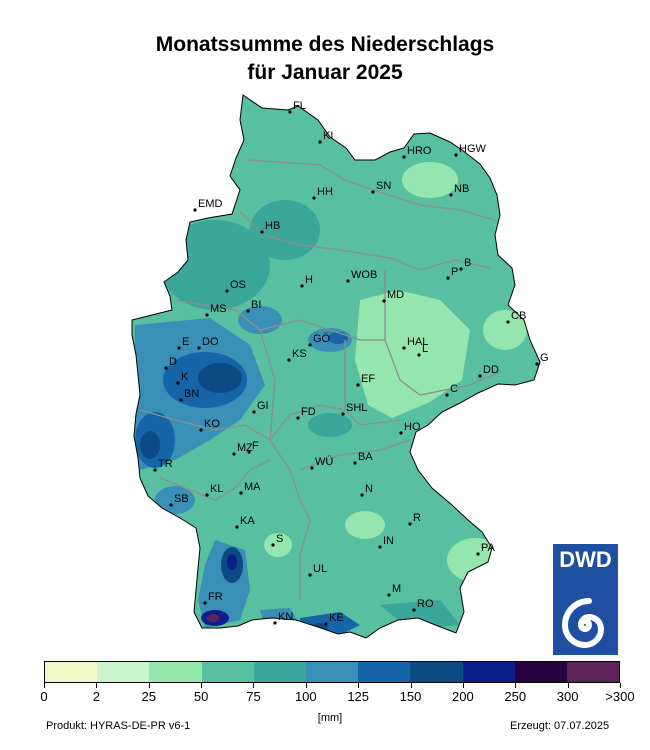 The height and width of the screenshot is (750, 650). I want to click on city-label: TR, so click(165, 464).